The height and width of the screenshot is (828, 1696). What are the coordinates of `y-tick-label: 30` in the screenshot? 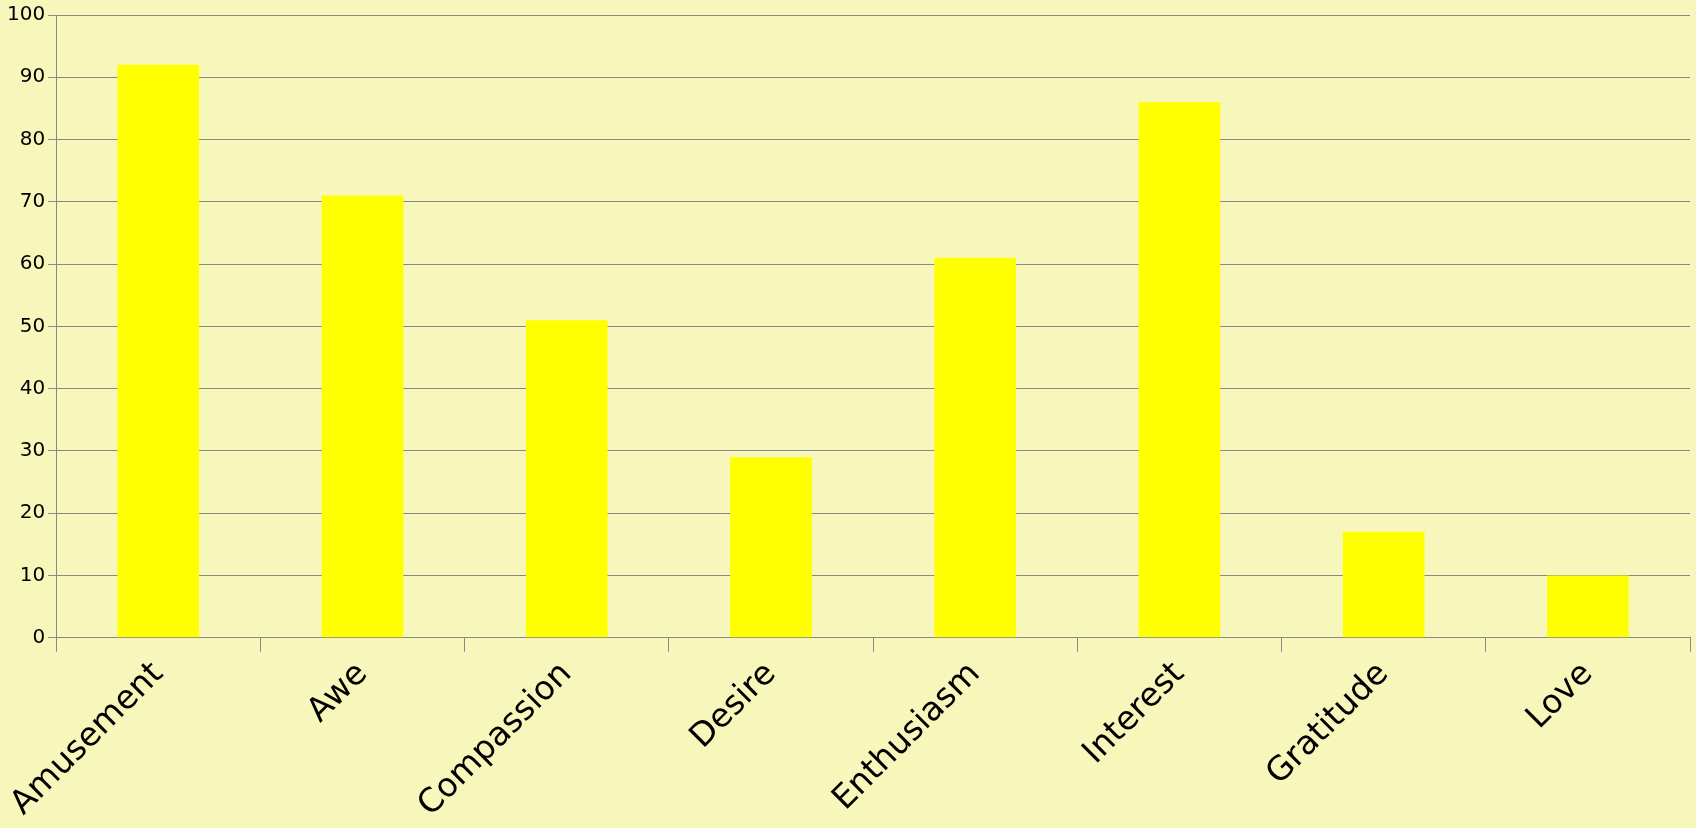 It's located at (32, 449).